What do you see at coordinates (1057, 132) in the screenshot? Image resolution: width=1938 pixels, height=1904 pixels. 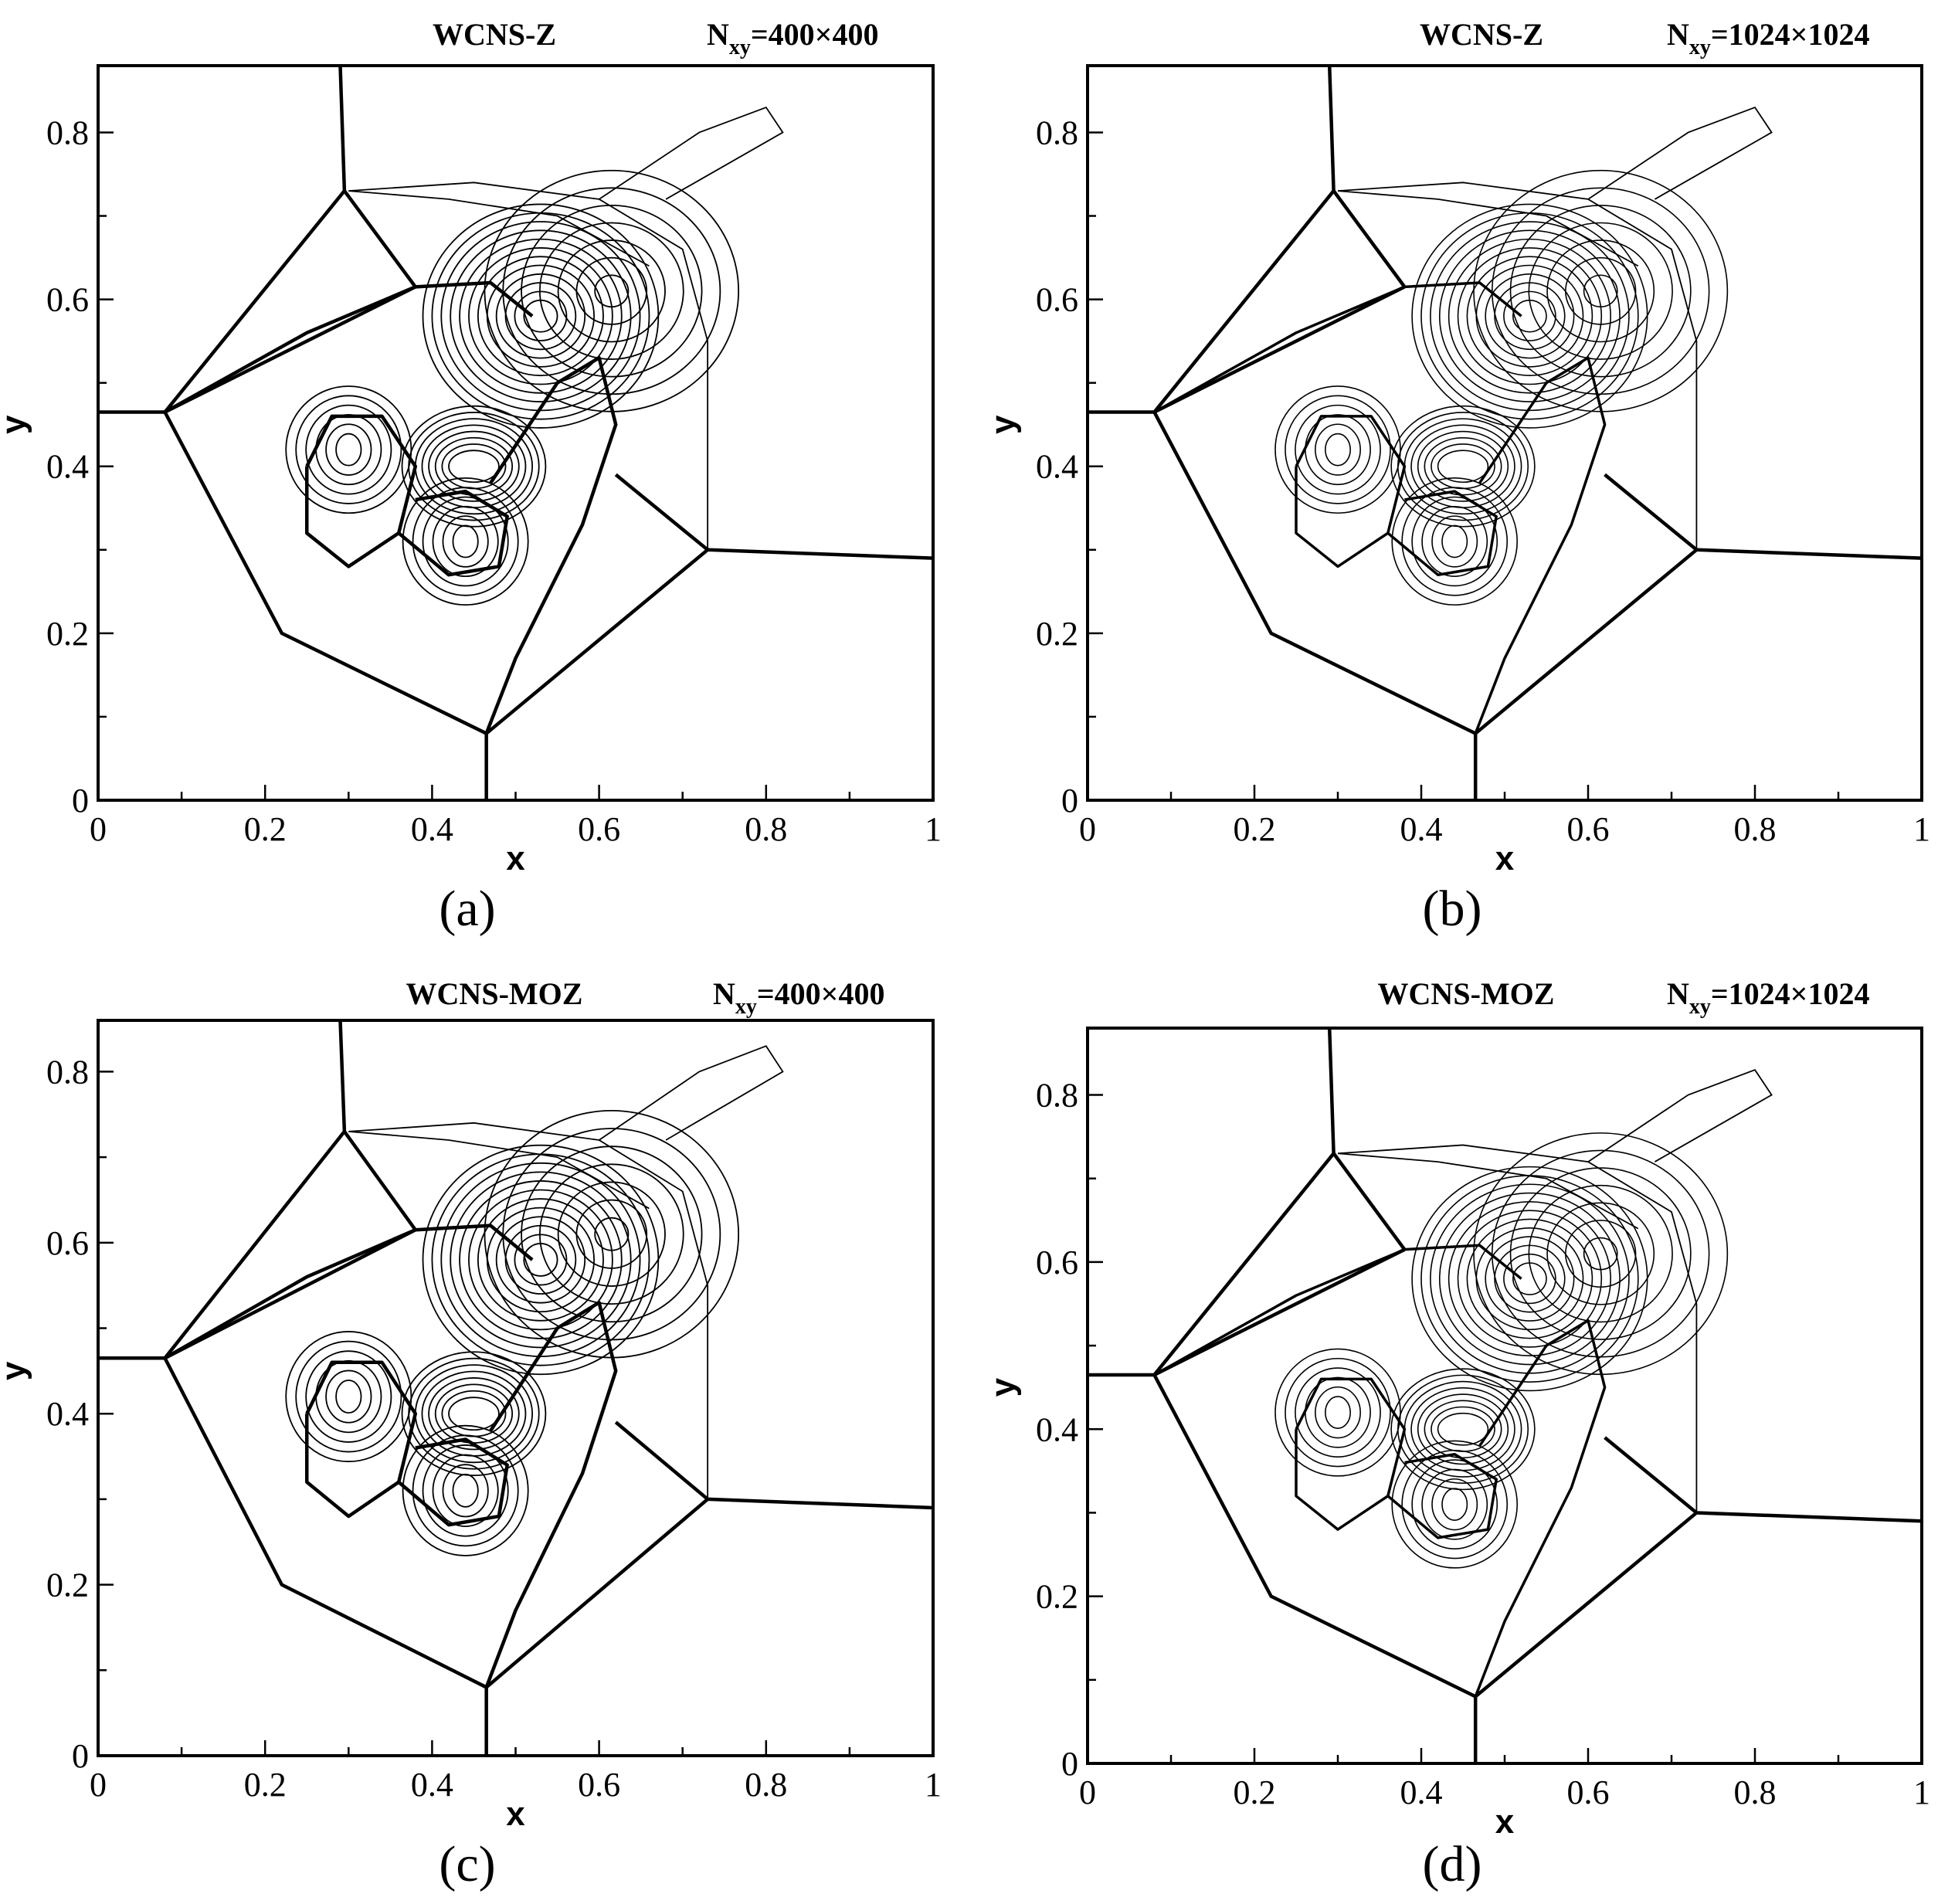 I see `y-tick-label: 0.8` at bounding box center [1057, 132].